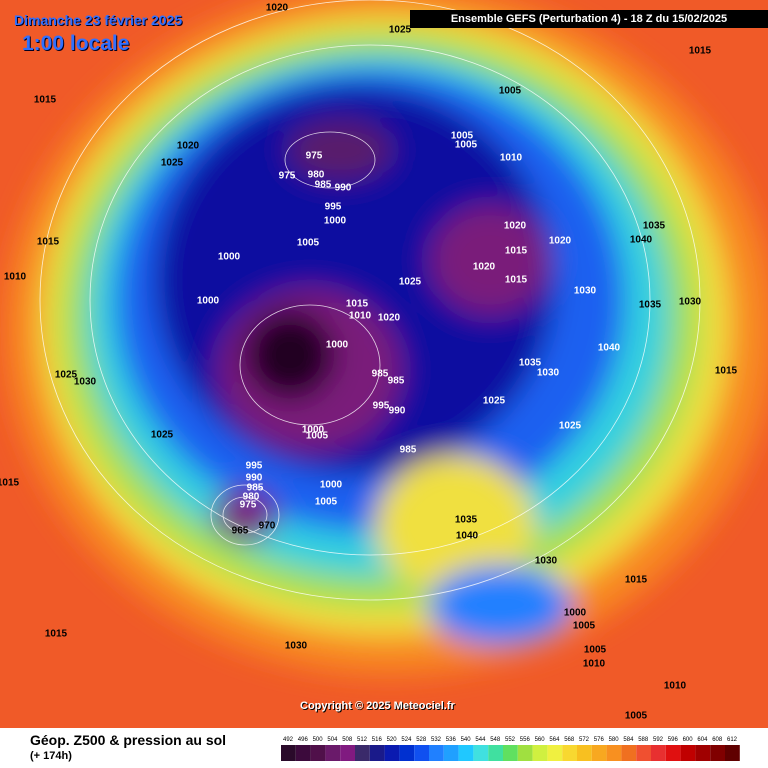 The height and width of the screenshot is (768, 768). I want to click on scale-label: 552, so click(510, 740).